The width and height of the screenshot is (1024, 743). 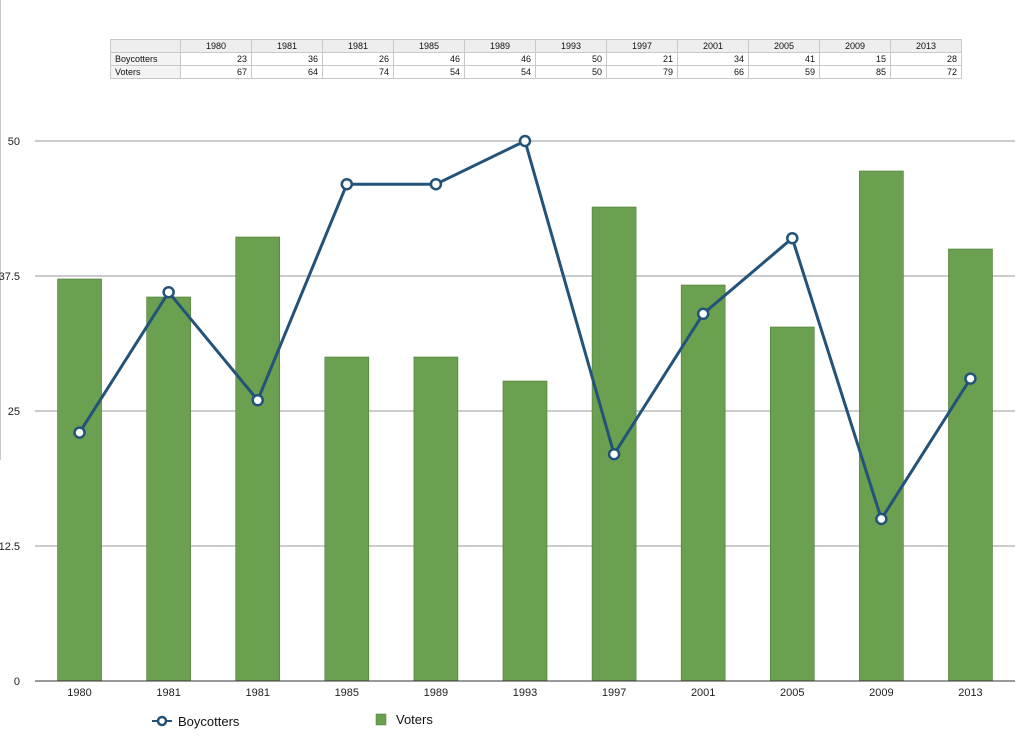 What do you see at coordinates (0, 230) in the screenshot?
I see `left-edge-divider` at bounding box center [0, 230].